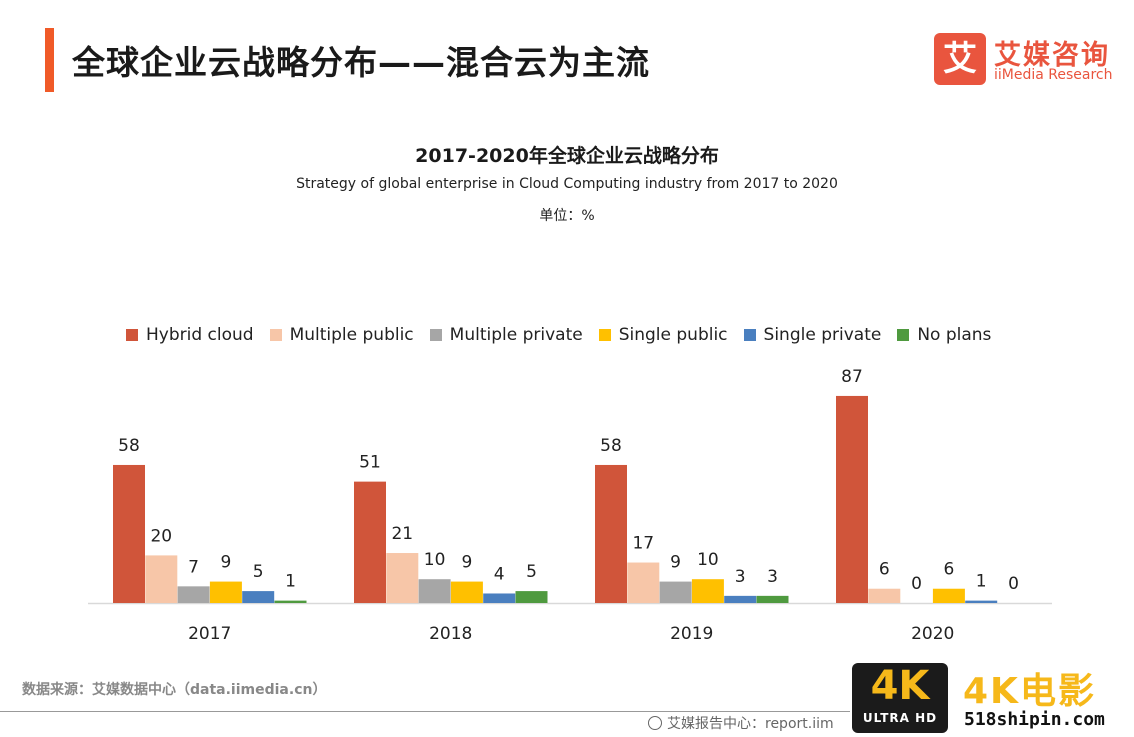 The image size is (1134, 737). I want to click on bar-multiple-public-2019, so click(643, 582).